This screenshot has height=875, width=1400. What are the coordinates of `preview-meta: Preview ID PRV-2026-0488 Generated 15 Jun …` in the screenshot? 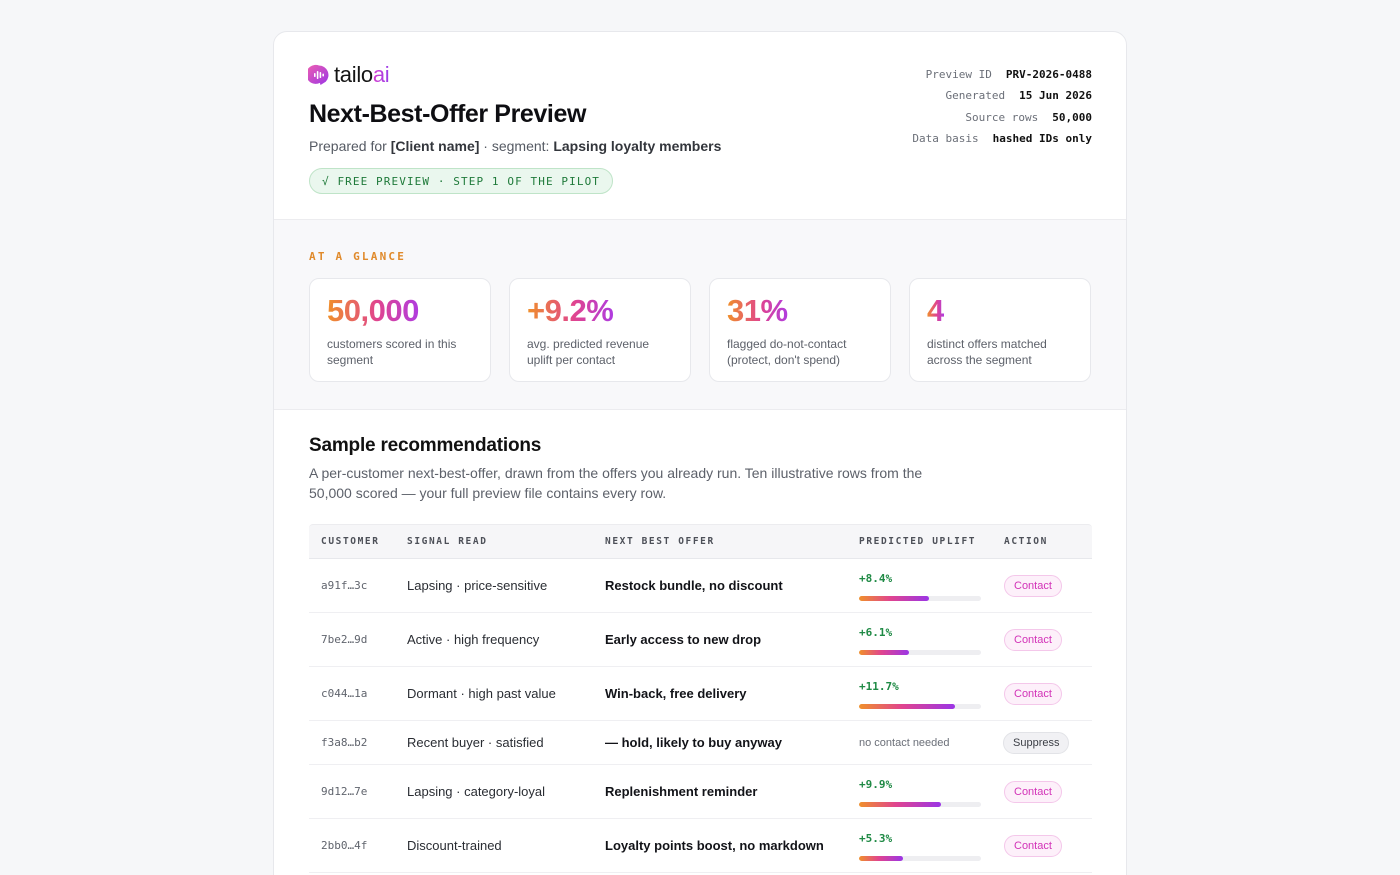 It's located at (1002, 106).